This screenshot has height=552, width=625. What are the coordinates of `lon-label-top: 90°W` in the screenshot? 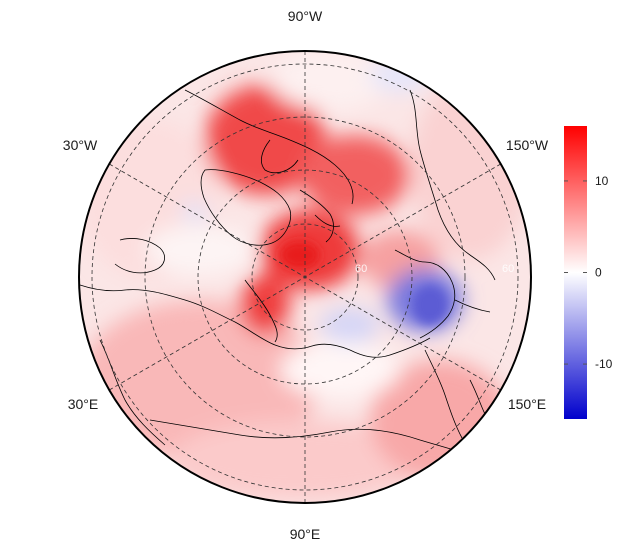 It's located at (305, 16).